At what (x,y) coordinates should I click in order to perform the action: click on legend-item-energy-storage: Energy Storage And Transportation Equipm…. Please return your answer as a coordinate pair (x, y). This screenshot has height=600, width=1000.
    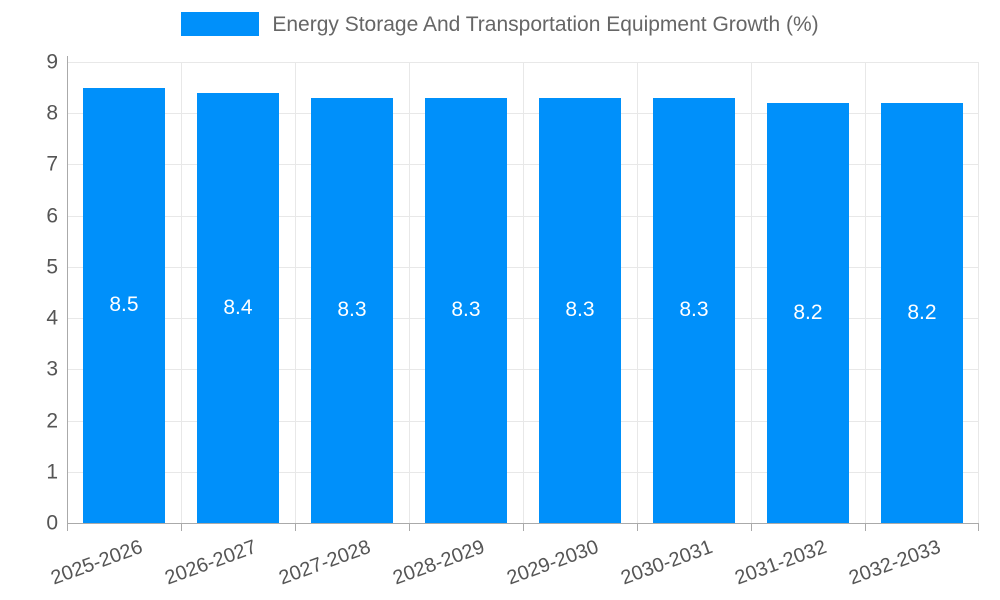
    Looking at the image, I should click on (500, 24).